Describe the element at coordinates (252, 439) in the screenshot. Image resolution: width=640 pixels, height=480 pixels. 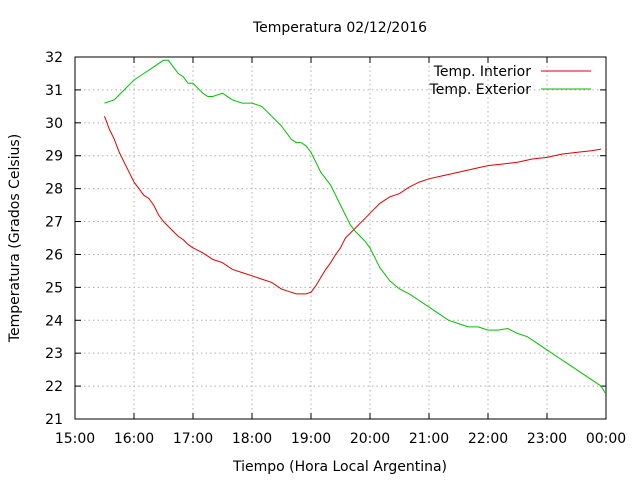
I see `x-tick-label: 18:00` at that location.